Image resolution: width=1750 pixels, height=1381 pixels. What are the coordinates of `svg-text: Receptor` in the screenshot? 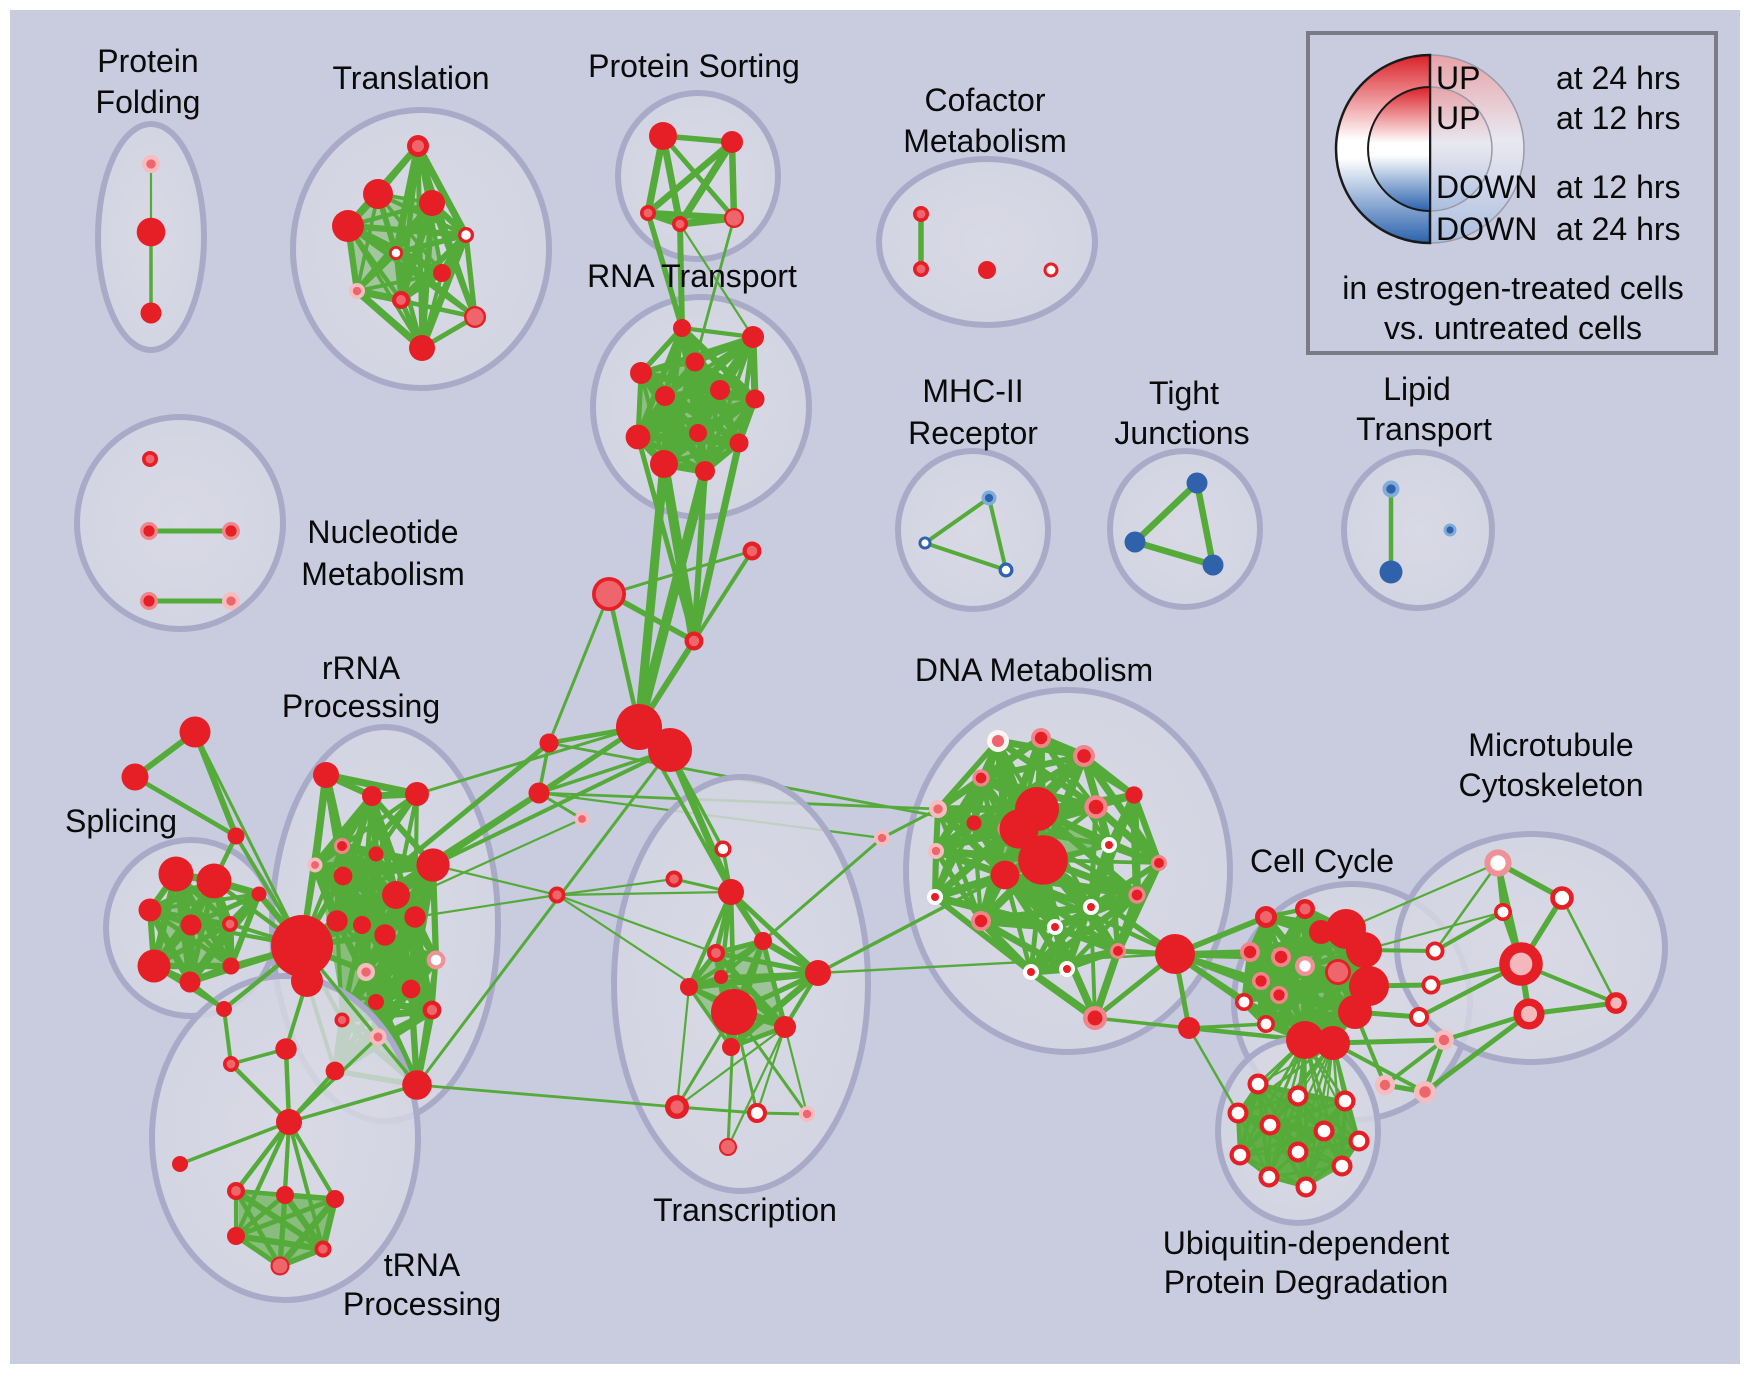 It's located at (973, 433).